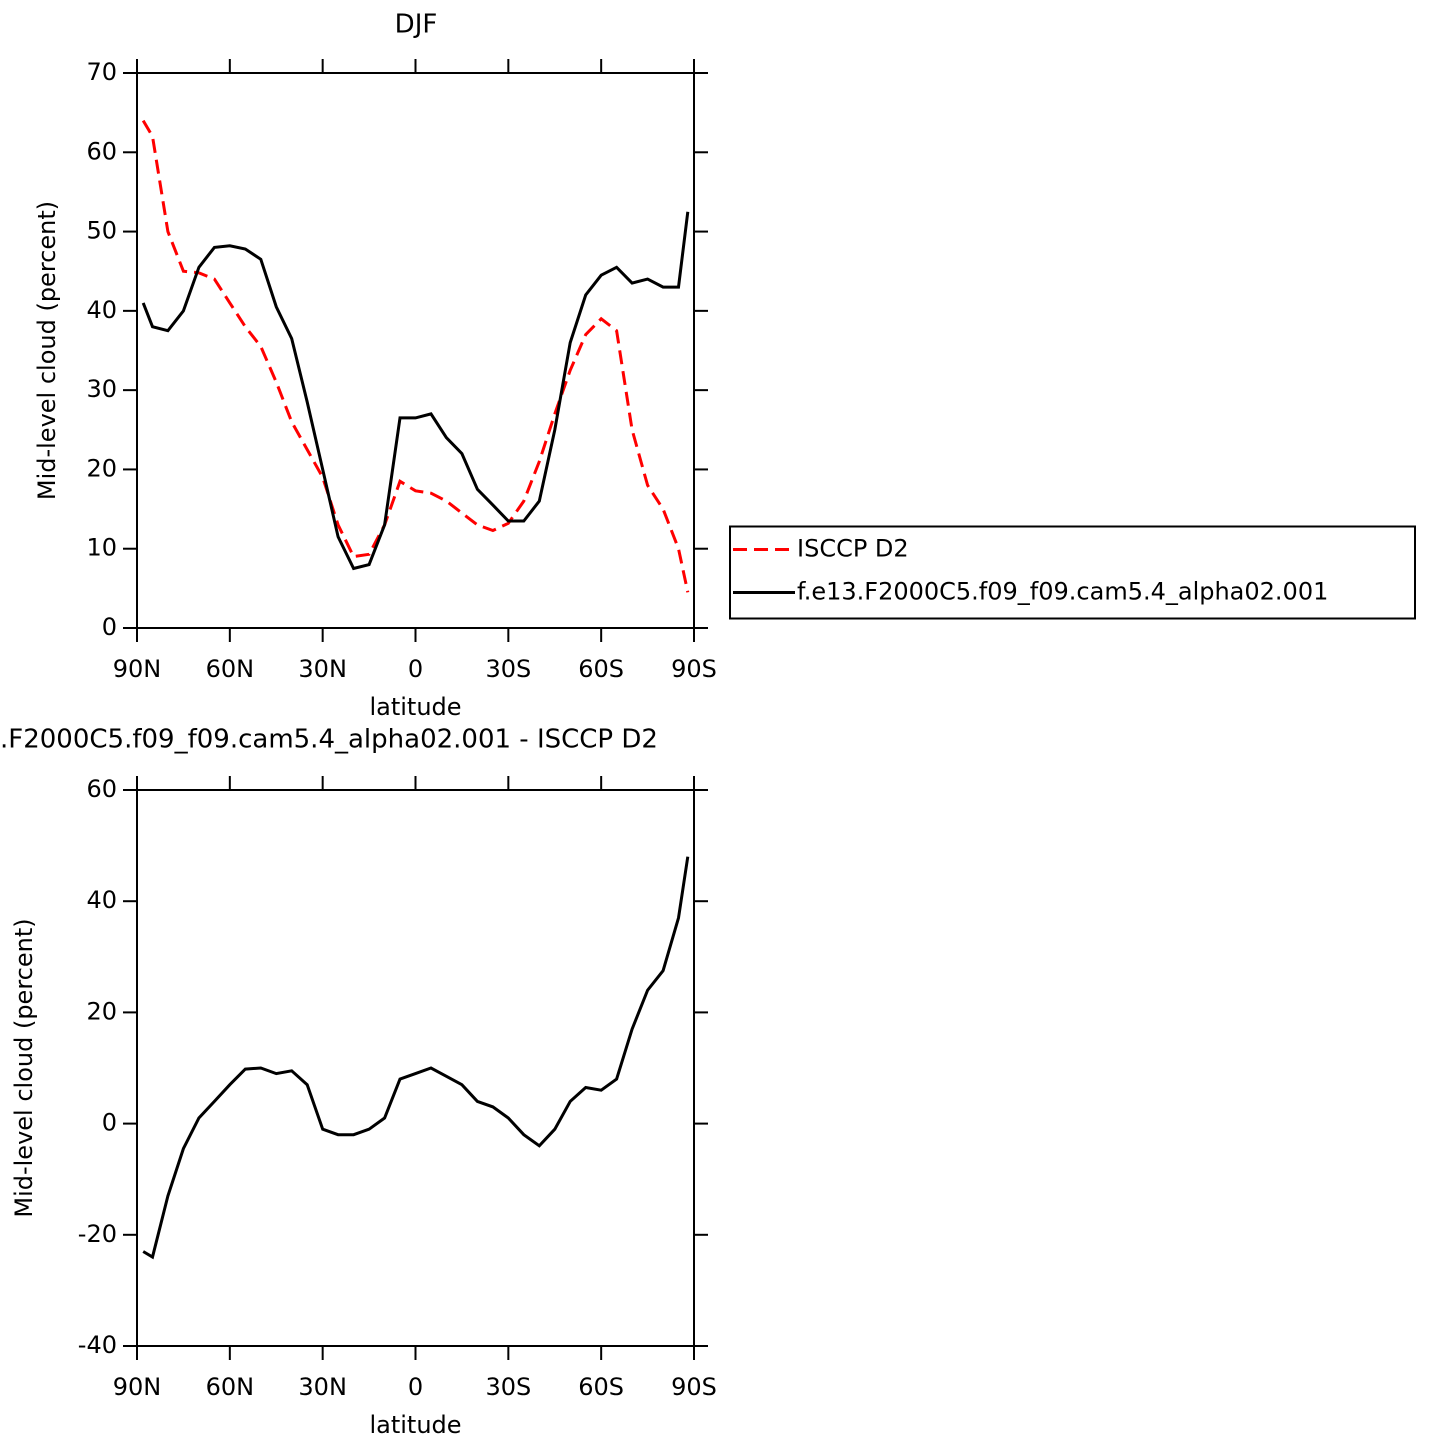 The height and width of the screenshot is (1447, 1449). Describe the element at coordinates (1062, 592) in the screenshot. I see `legend-label: f.e13.F2000C5.f09_f09.cam5.4_alpha02.001` at that location.